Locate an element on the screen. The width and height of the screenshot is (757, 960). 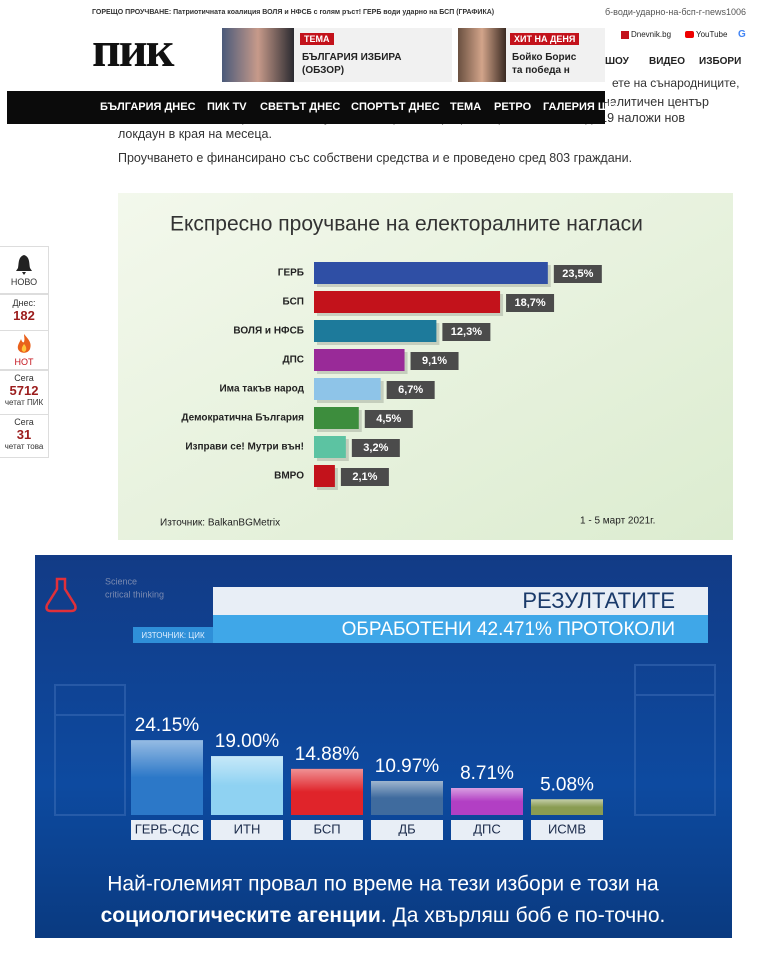
sidebar-item: Сега 31 четат това is located at coordinates (24, 436).